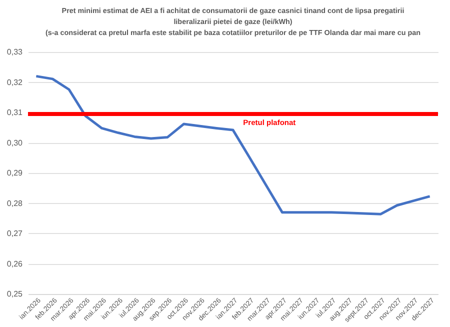 The image size is (450, 327). I want to click on y-tick-label: 0,25, so click(15, 294).